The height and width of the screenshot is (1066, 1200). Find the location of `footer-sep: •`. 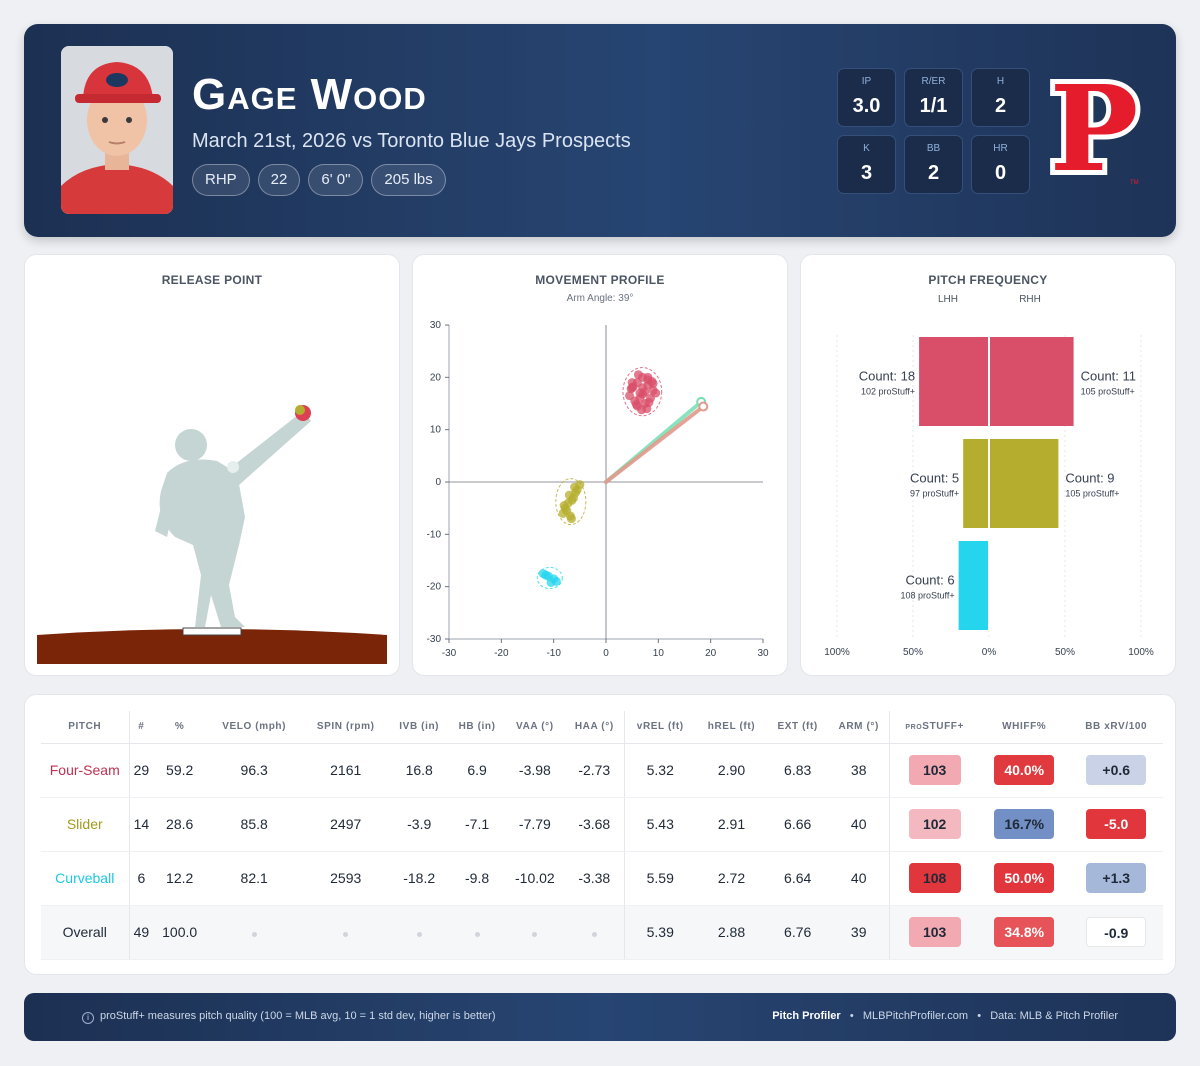

footer-sep: • is located at coordinates (979, 1016).